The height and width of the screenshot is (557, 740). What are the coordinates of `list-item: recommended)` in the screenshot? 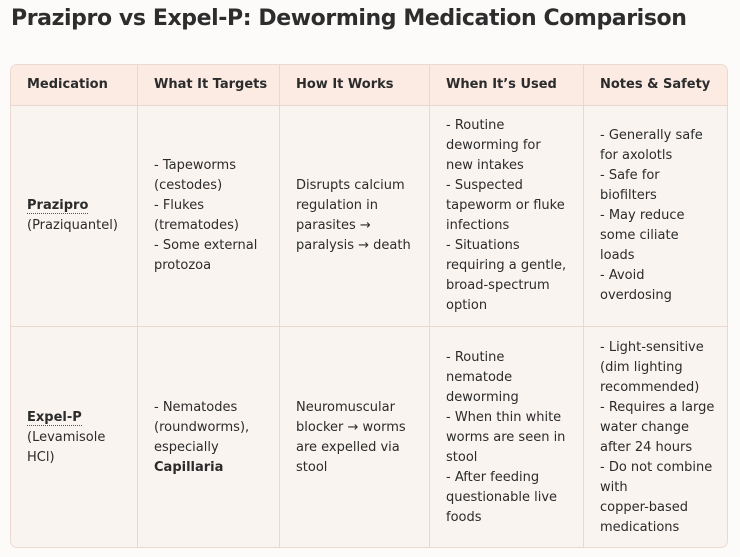 It's located at (650, 387).